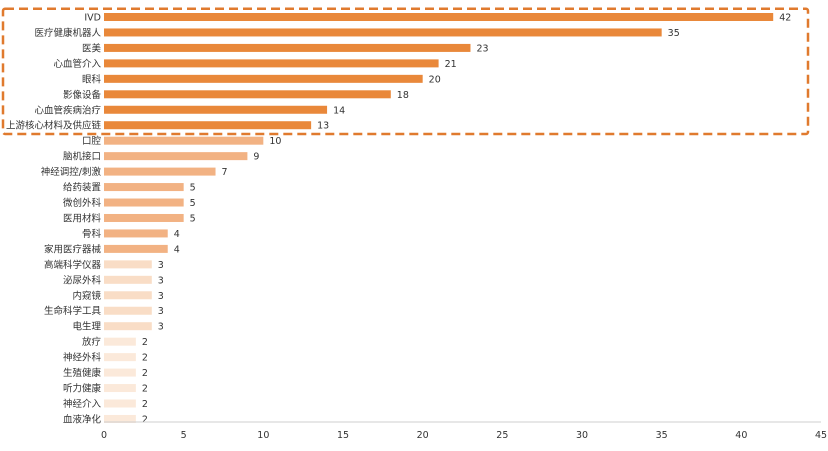 The width and height of the screenshot is (828, 451). What do you see at coordinates (464, 431) in the screenshot?
I see `x-axis: 0 5 10 15 20 25 30 35 40 45` at bounding box center [464, 431].